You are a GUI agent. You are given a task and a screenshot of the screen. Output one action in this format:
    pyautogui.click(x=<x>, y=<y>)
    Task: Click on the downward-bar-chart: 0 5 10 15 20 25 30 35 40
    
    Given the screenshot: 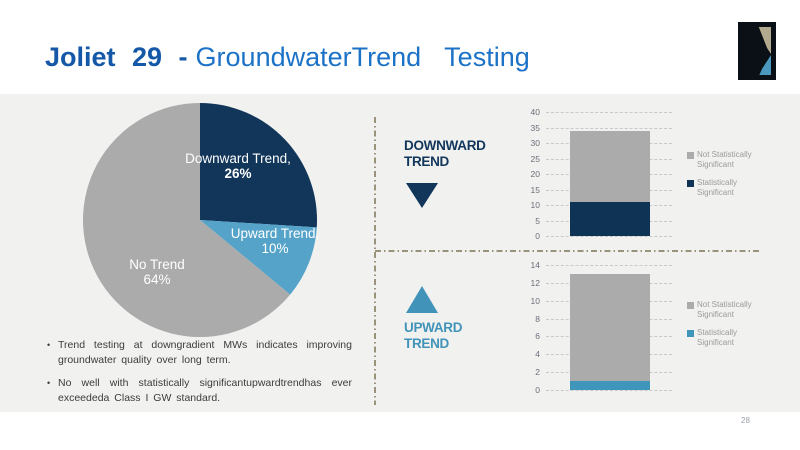 What is the action you would take?
    pyautogui.click(x=595, y=174)
    